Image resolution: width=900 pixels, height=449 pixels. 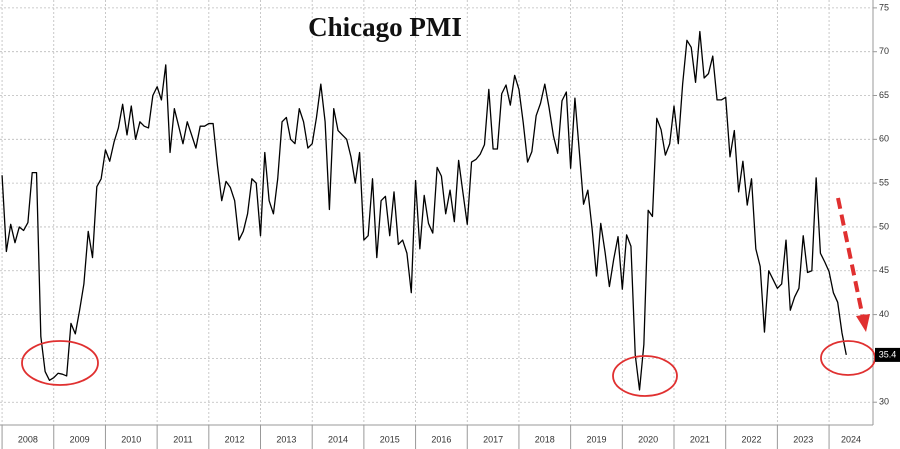 What do you see at coordinates (385, 27) in the screenshot?
I see `chart-title: Chicago PMI` at bounding box center [385, 27].